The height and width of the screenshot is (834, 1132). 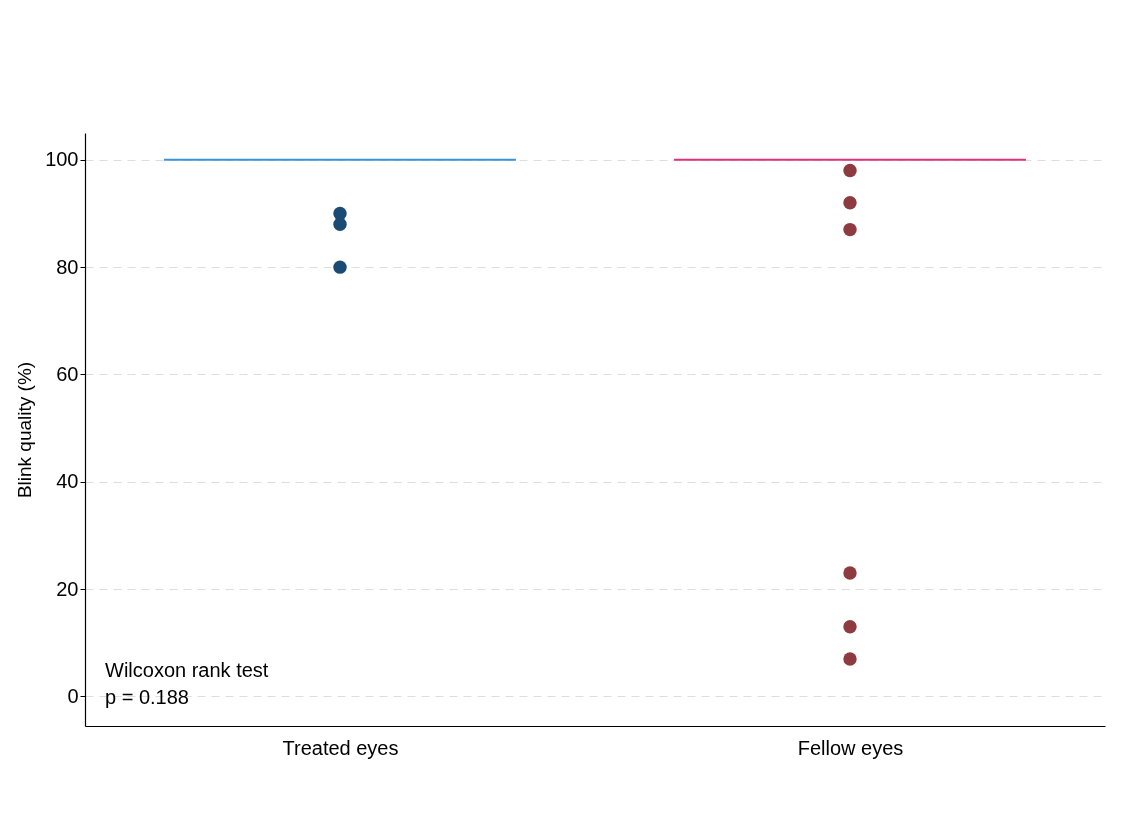 What do you see at coordinates (850, 747) in the screenshot?
I see `x-tick-label: Fellow eyes` at bounding box center [850, 747].